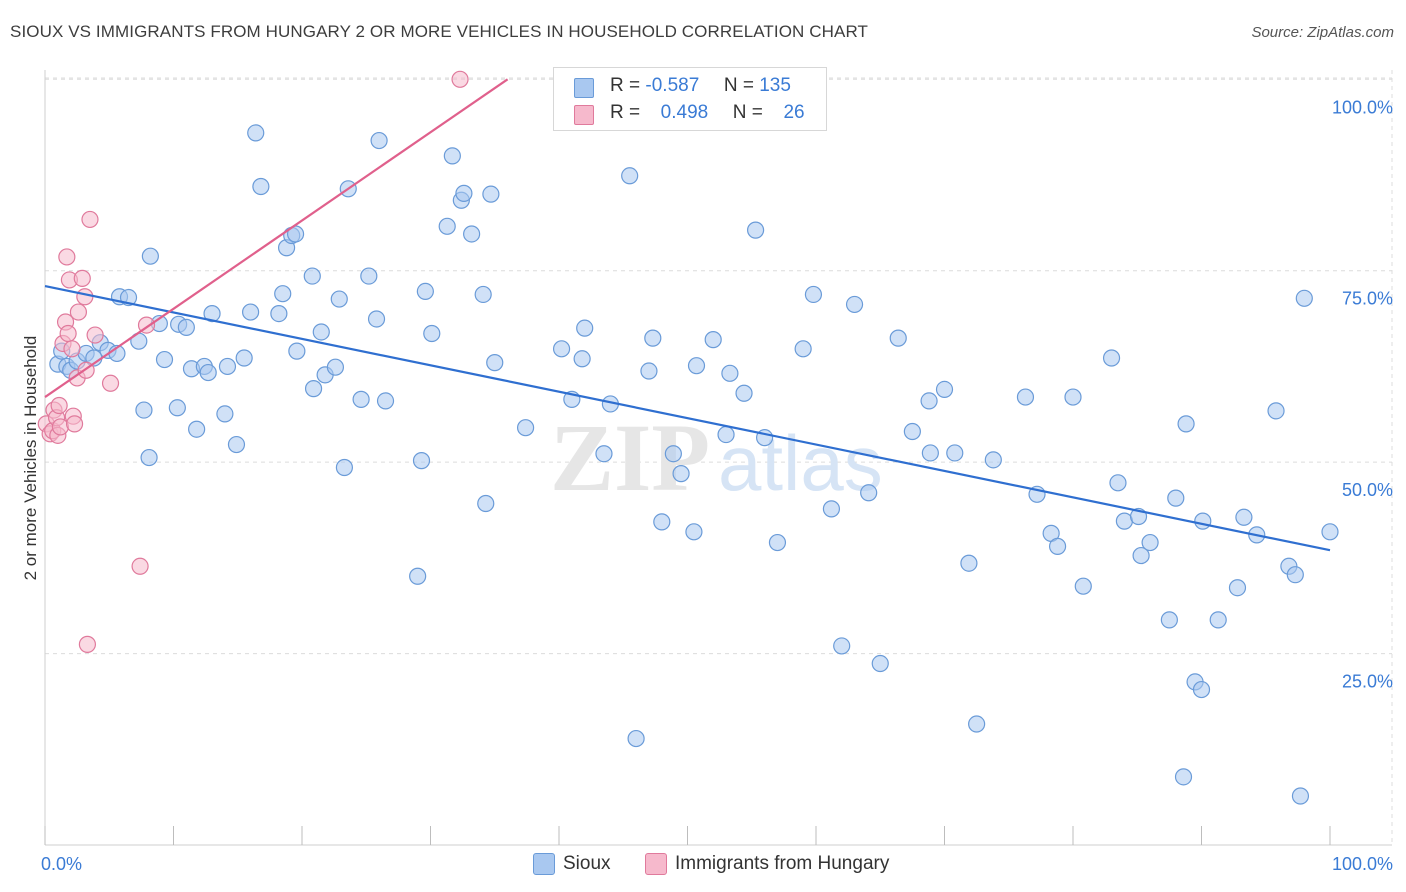 This screenshot has height=892, width=1406. What do you see at coordinates (584, 115) in the screenshot?
I see `legend-swatch-hungary` at bounding box center [584, 115].